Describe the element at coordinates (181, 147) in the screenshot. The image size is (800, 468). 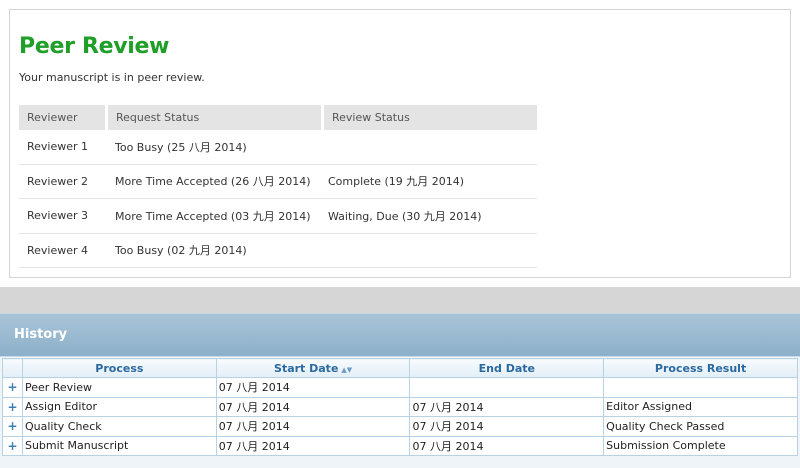
I see `request-status: Too Busy (25 八月 2014)` at that location.